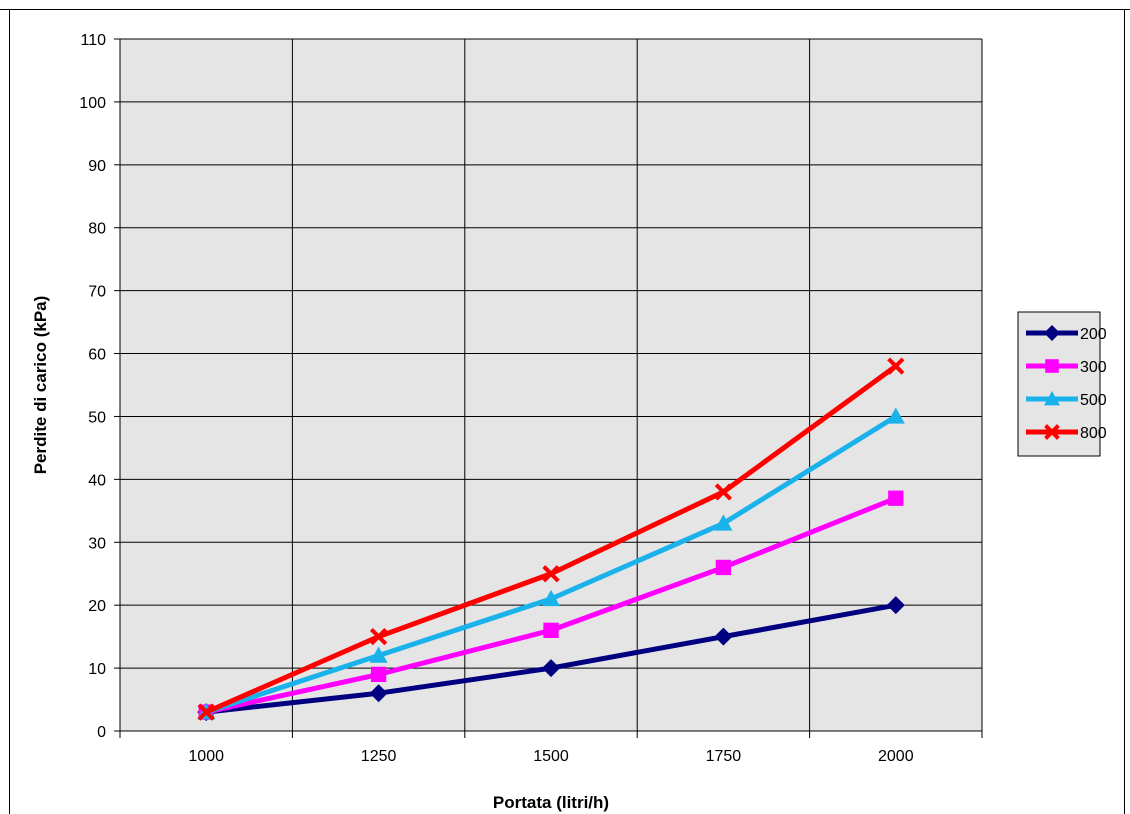  Describe the element at coordinates (97, 166) in the screenshot. I see `y-tick-label: 90` at that location.